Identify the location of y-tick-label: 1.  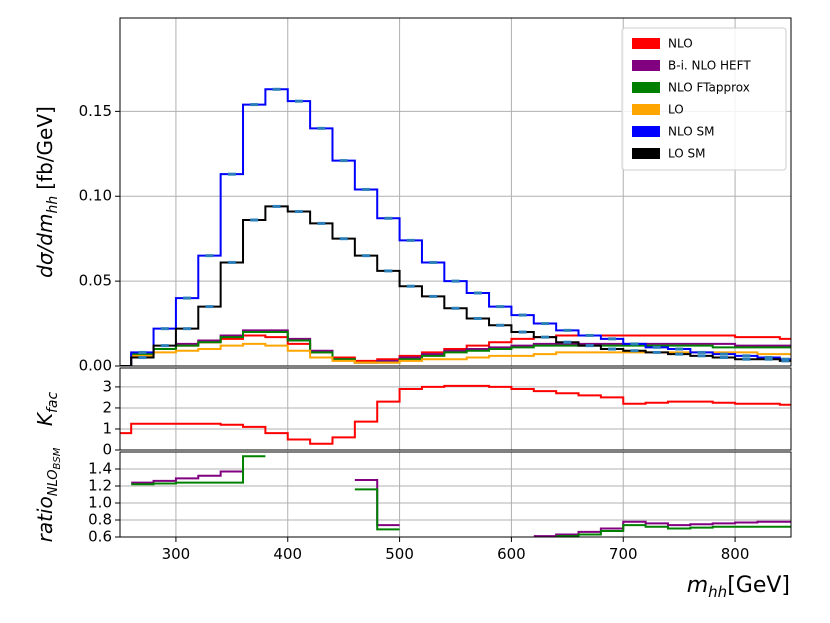
(107, 428).